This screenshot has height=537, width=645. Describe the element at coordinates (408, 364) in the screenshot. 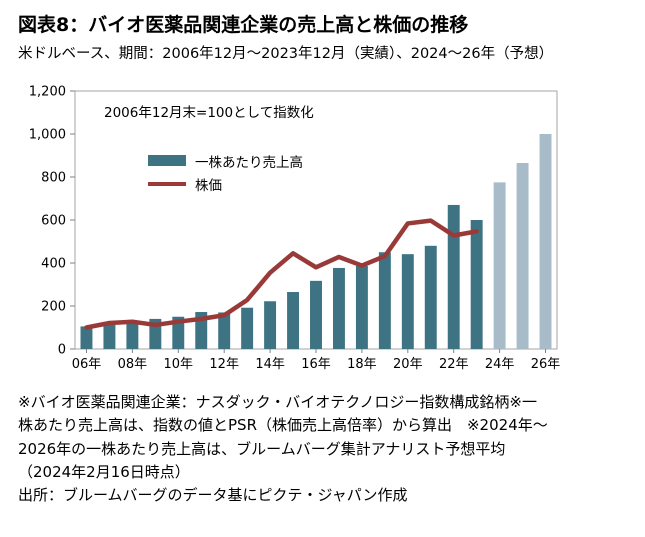

I see `x-axis-tick-label: 20年` at that location.